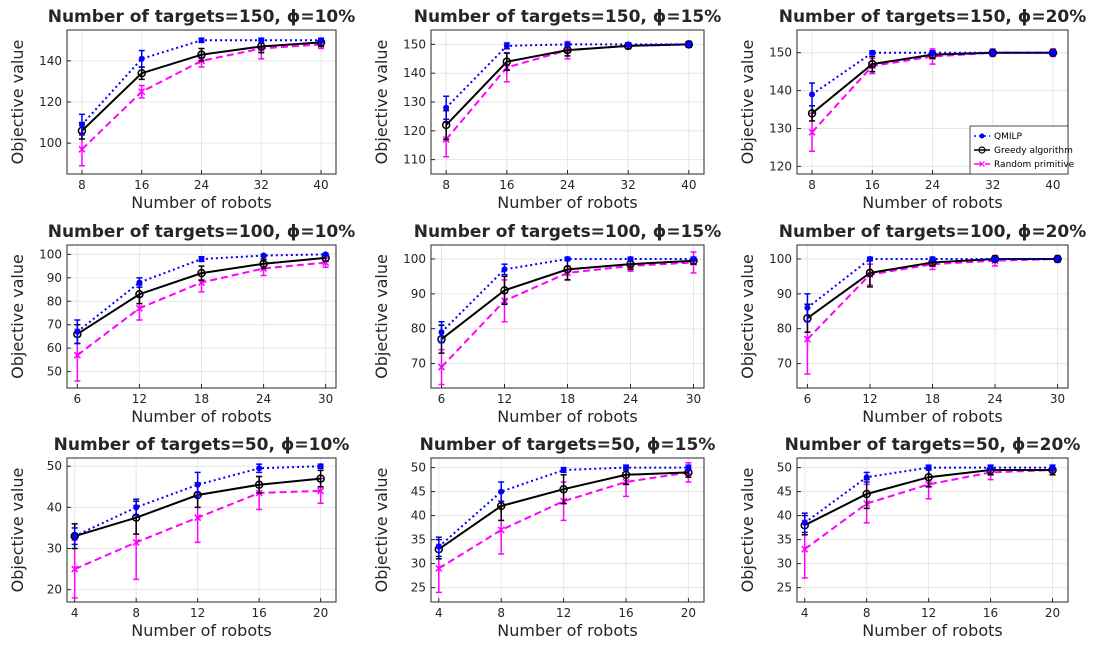 The width and height of the screenshot is (1100, 646). What do you see at coordinates (568, 232) in the screenshot?
I see `chart-title: Number of targets=100, ϕ=15%` at bounding box center [568, 232].